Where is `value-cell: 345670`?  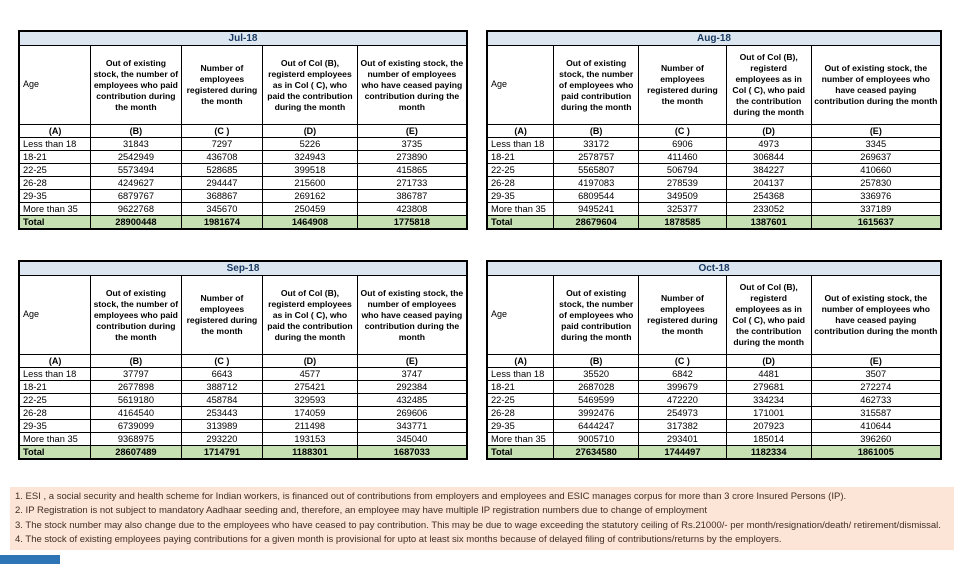 value-cell: 345670 is located at coordinates (222, 209).